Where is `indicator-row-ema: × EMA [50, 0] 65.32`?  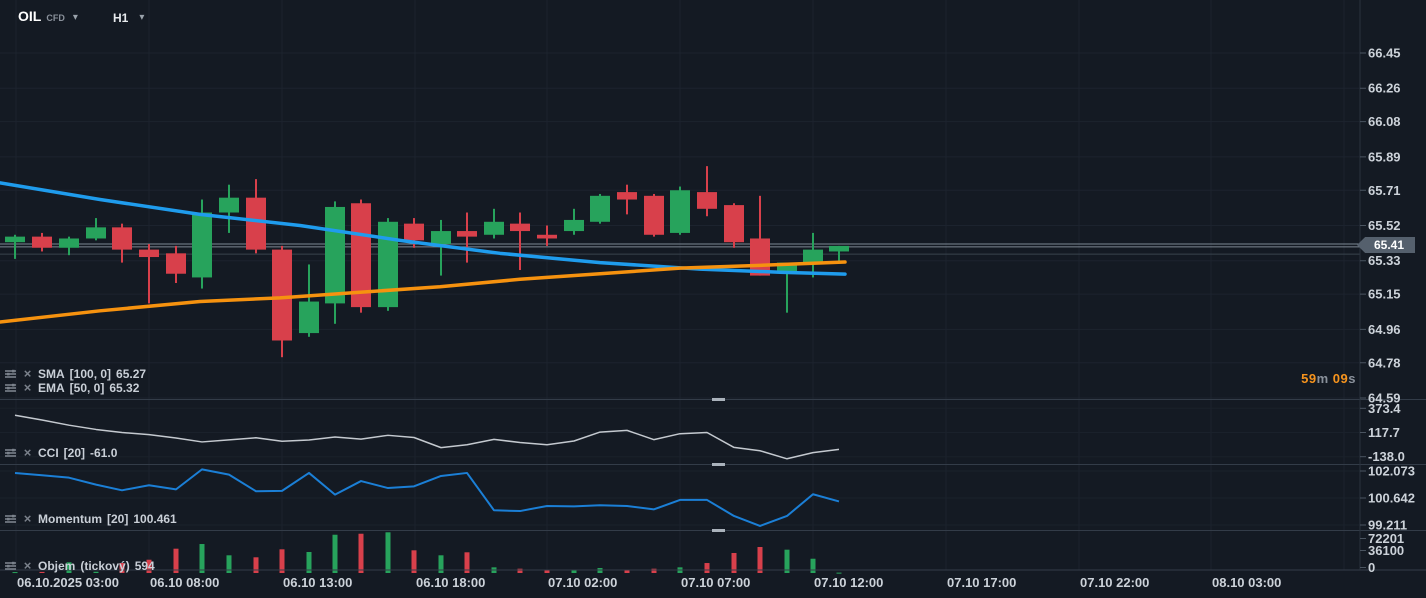
indicator-row-ema: × EMA [50, 0] 65.32 is located at coordinates (71, 388).